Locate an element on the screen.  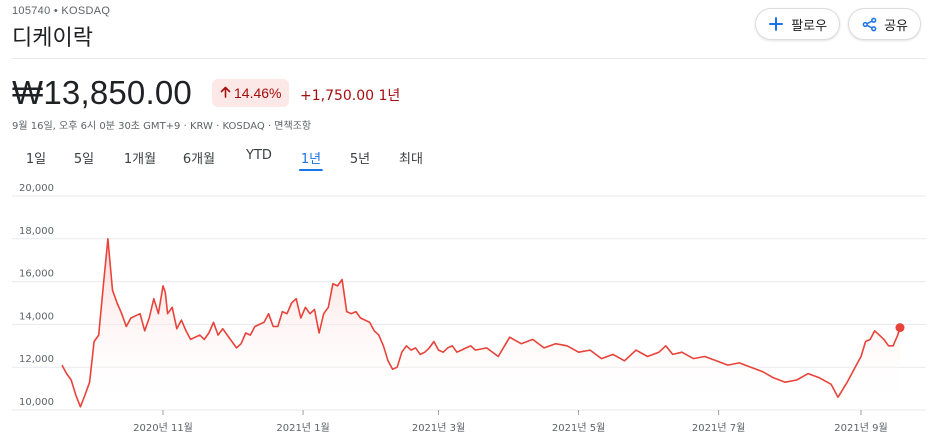
share-button: 공유 is located at coordinates (884, 24).